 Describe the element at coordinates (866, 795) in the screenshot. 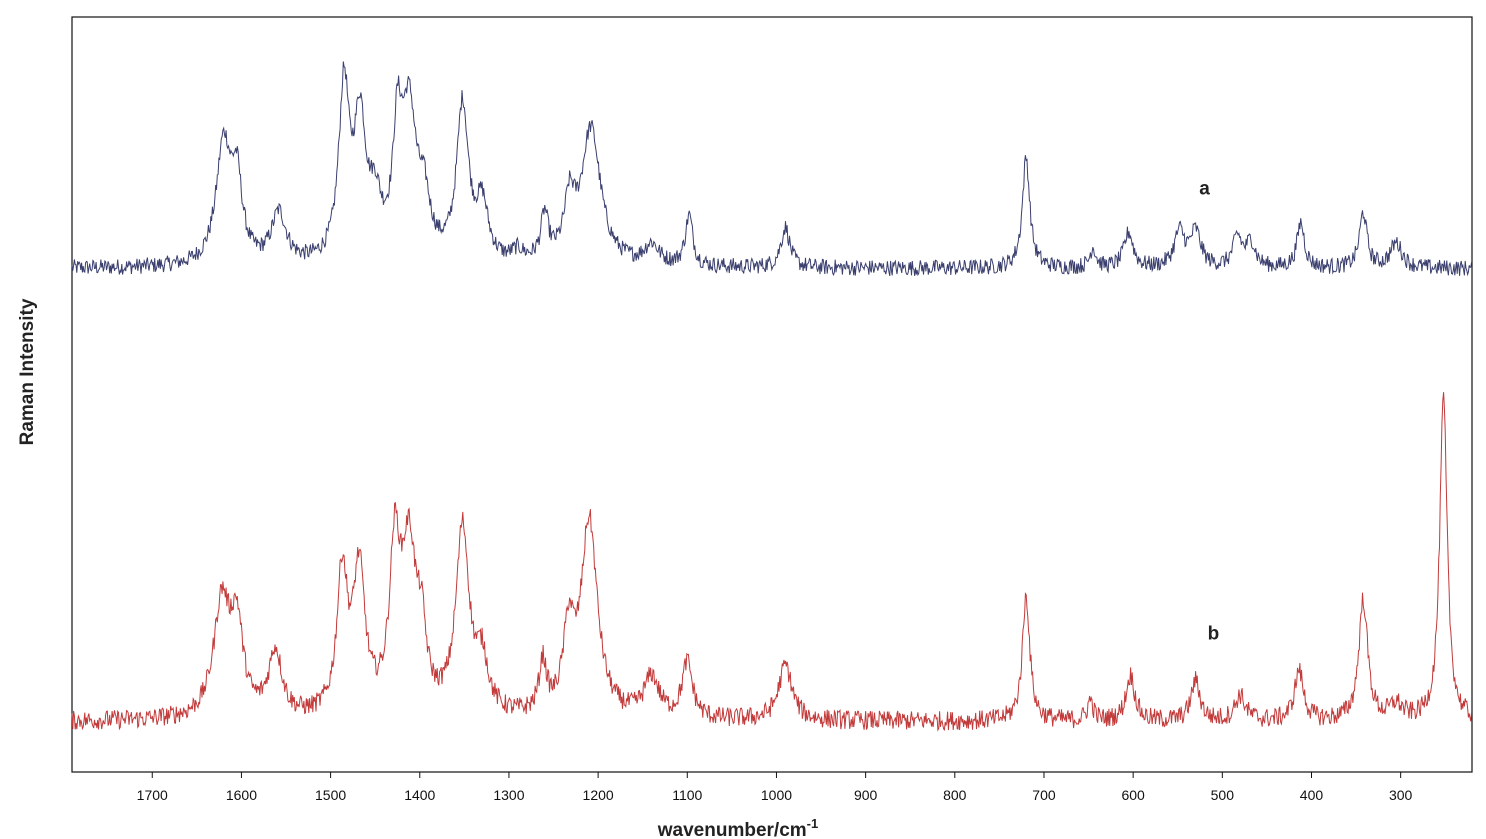

I see `x-tick-label: 900` at that location.